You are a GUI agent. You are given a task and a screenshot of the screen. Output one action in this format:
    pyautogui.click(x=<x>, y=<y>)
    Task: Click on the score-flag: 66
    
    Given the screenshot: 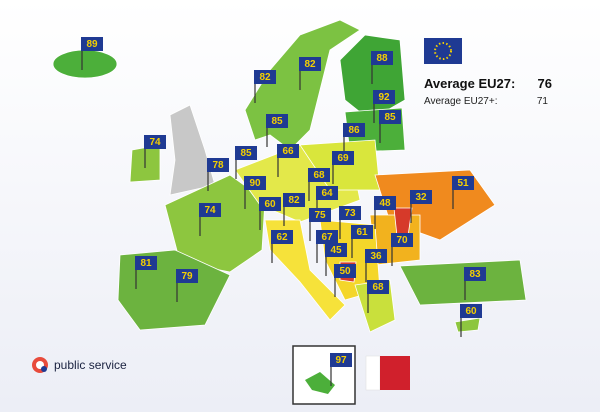 What is the action you would take?
    pyautogui.click(x=288, y=160)
    